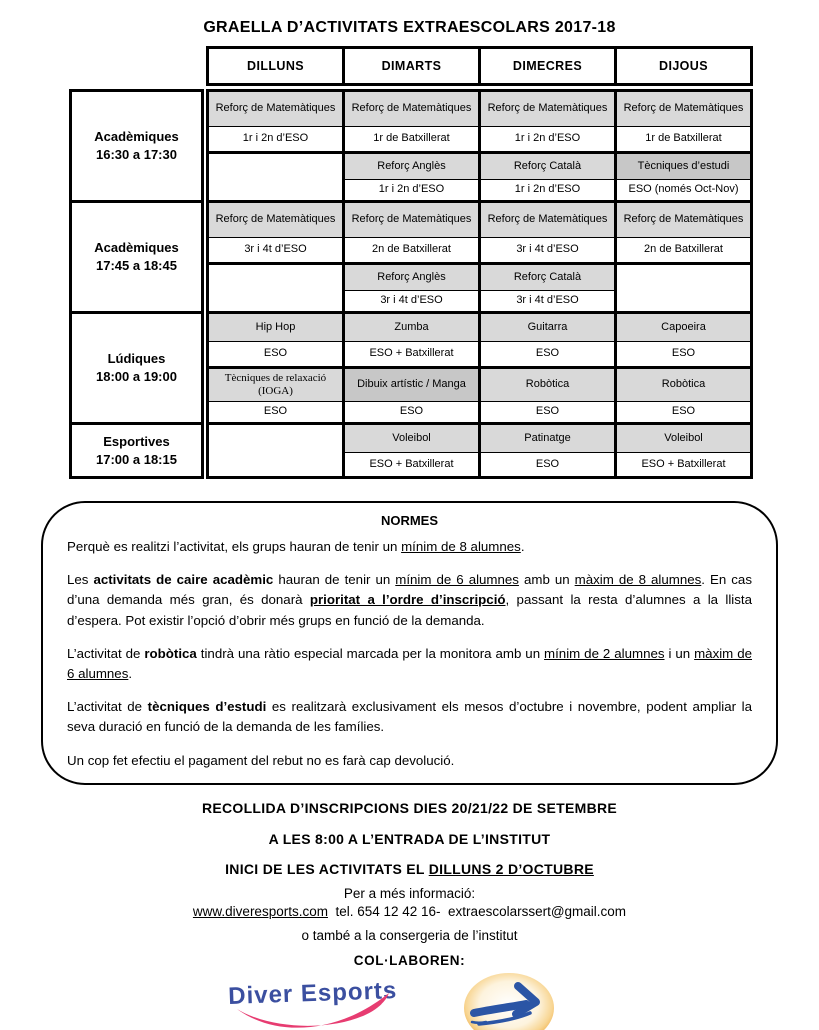 The width and height of the screenshot is (819, 1030). I want to click on day-header-dimarts: DIMARTS, so click(410, 66).